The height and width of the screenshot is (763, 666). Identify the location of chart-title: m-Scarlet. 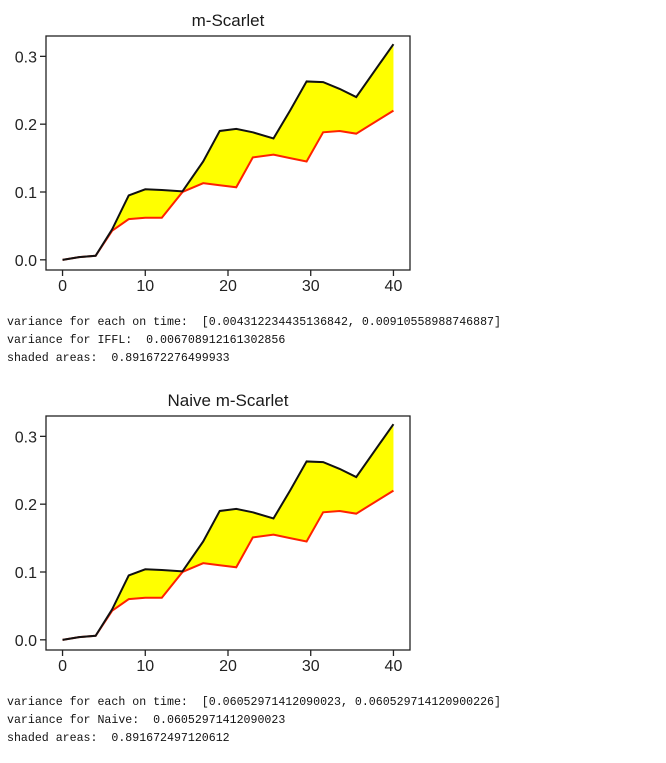
(228, 20).